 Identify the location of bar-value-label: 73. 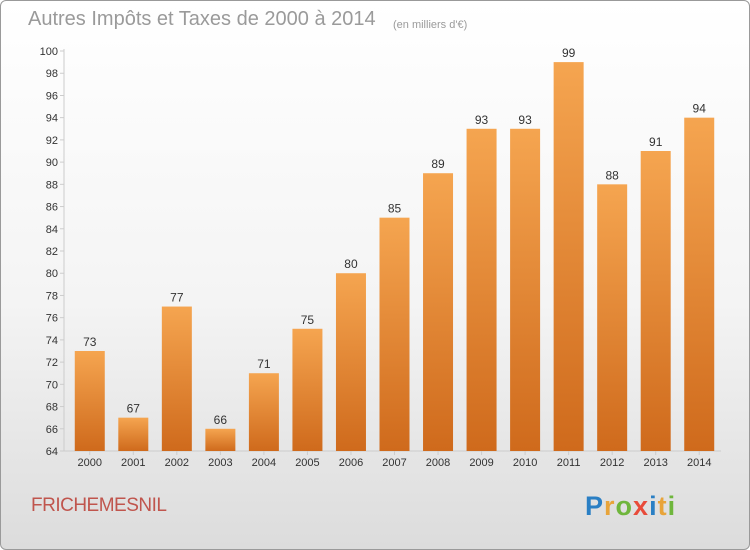
(90, 342).